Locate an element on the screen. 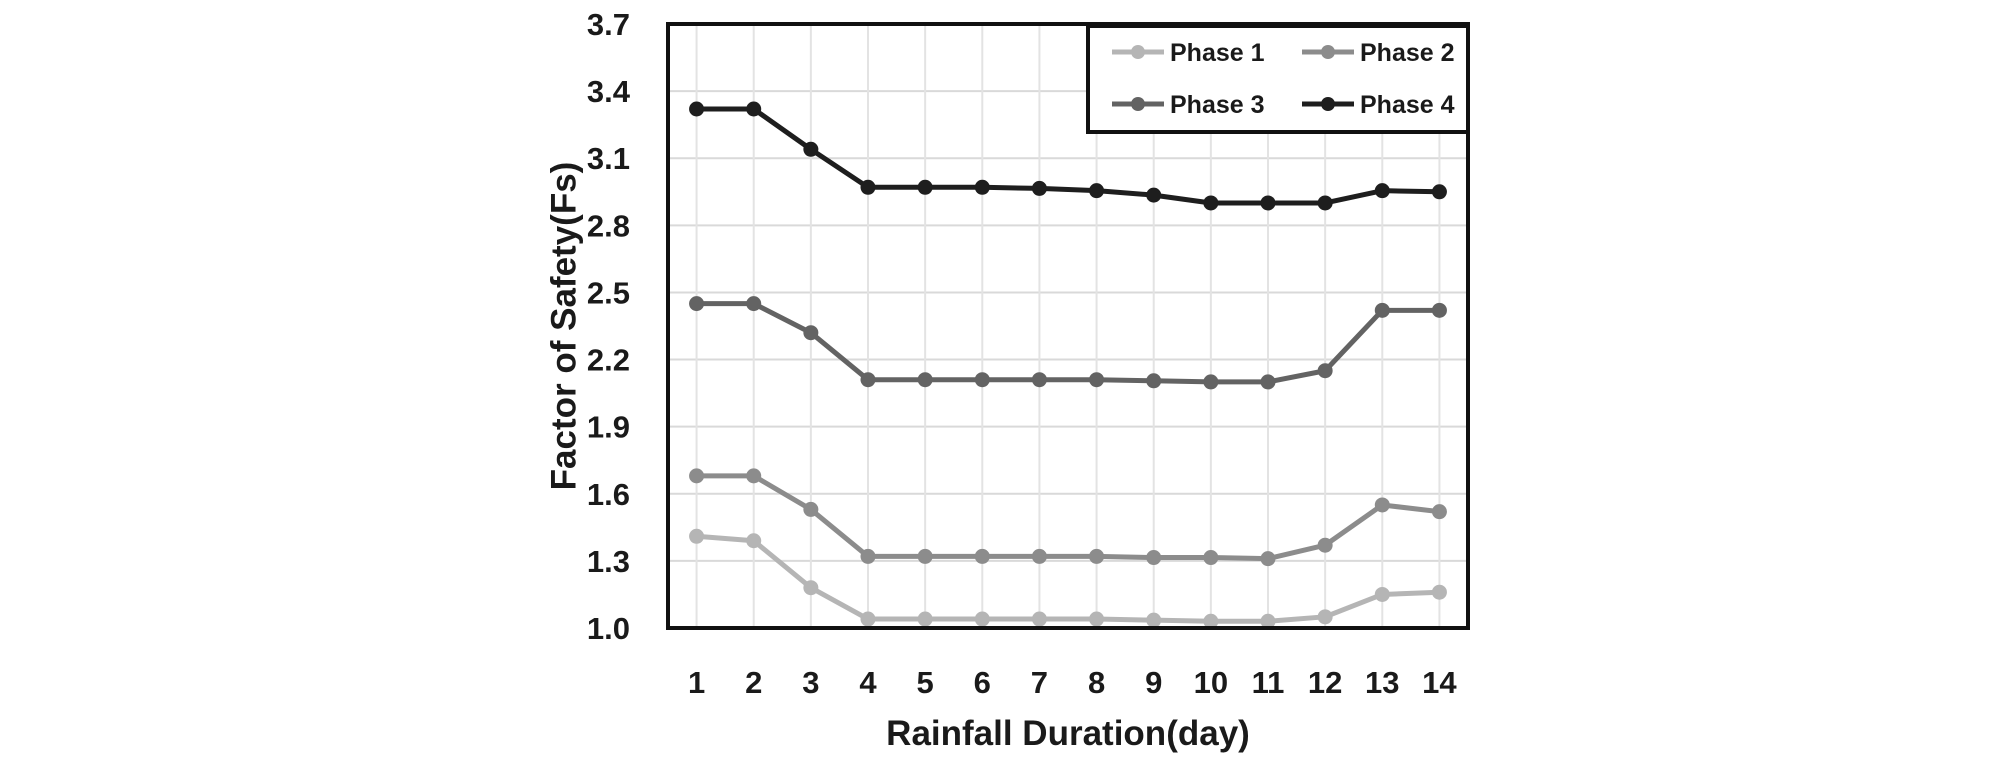 The image size is (2008, 763). x-tick-label: 2 is located at coordinates (753, 682).